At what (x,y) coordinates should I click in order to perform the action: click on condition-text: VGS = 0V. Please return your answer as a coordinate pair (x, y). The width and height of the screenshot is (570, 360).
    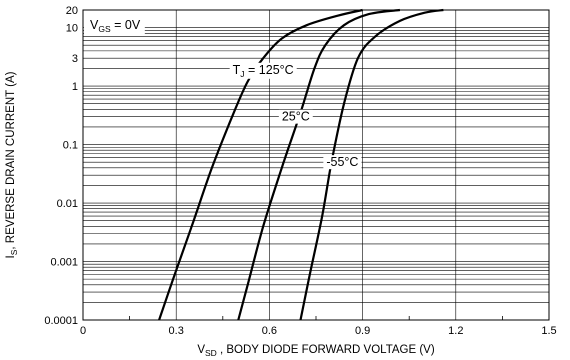
    Looking at the image, I should click on (115, 26).